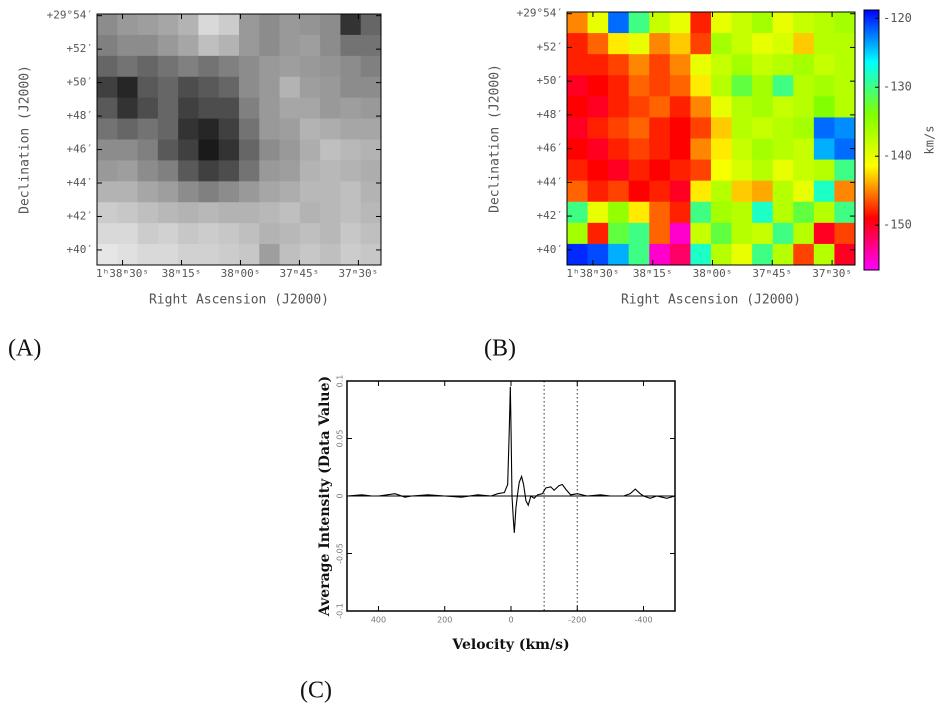 Image resolution: width=942 pixels, height=710 pixels. Describe the element at coordinates (550, 80) in the screenshot. I see `y-tick-label: +50′` at that location.